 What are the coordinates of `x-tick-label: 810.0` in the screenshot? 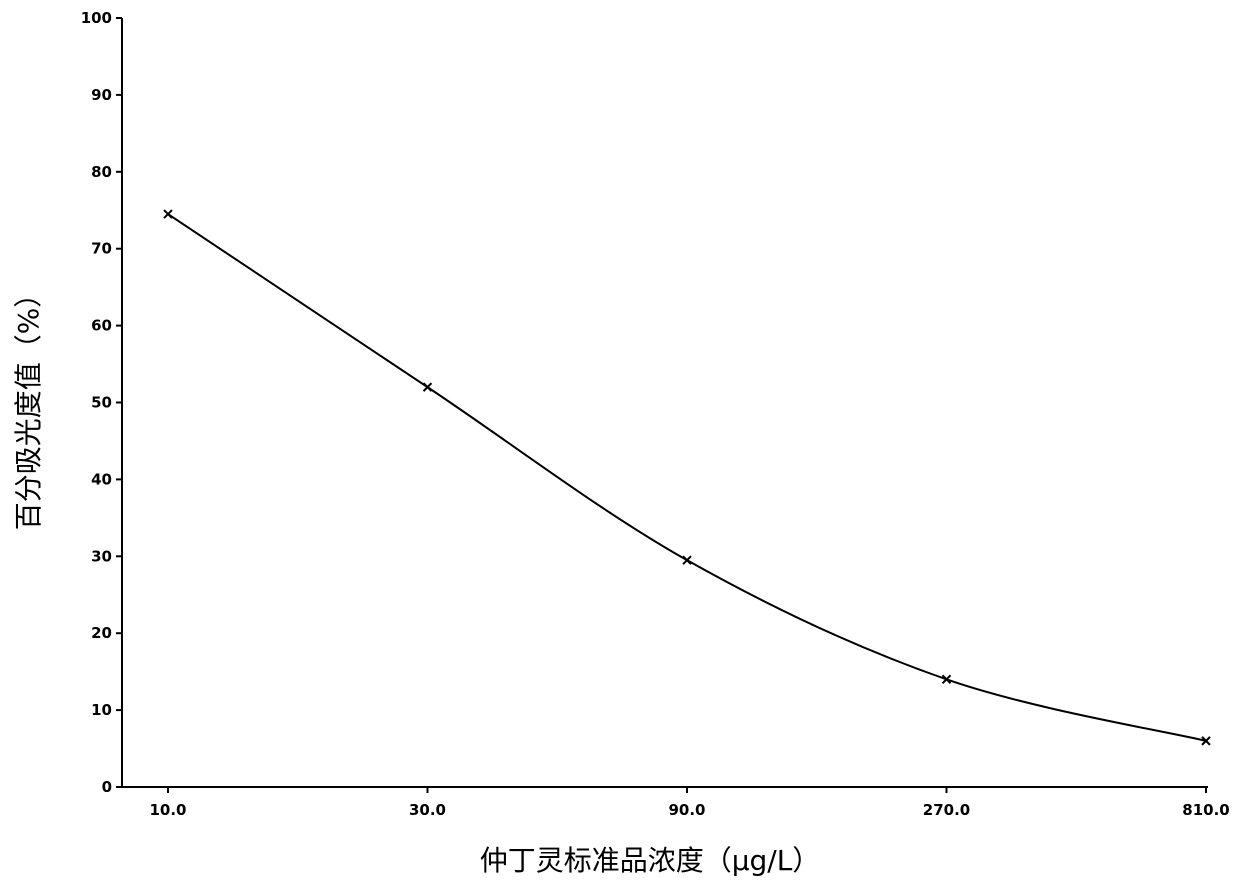 It's located at (1205, 810).